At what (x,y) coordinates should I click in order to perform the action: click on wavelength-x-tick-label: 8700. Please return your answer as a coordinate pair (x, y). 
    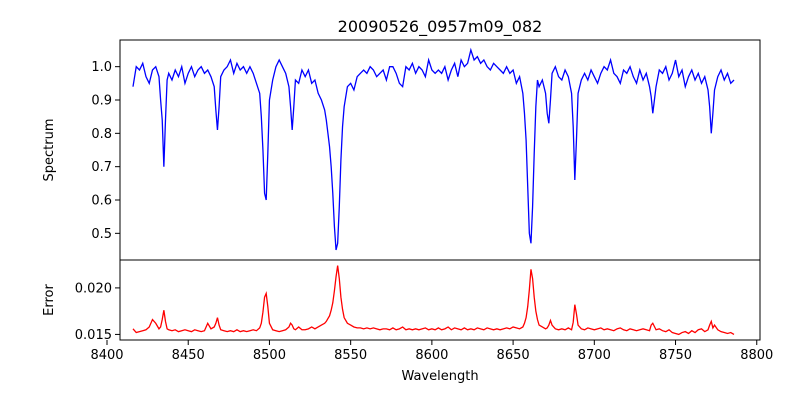
    Looking at the image, I should click on (594, 355).